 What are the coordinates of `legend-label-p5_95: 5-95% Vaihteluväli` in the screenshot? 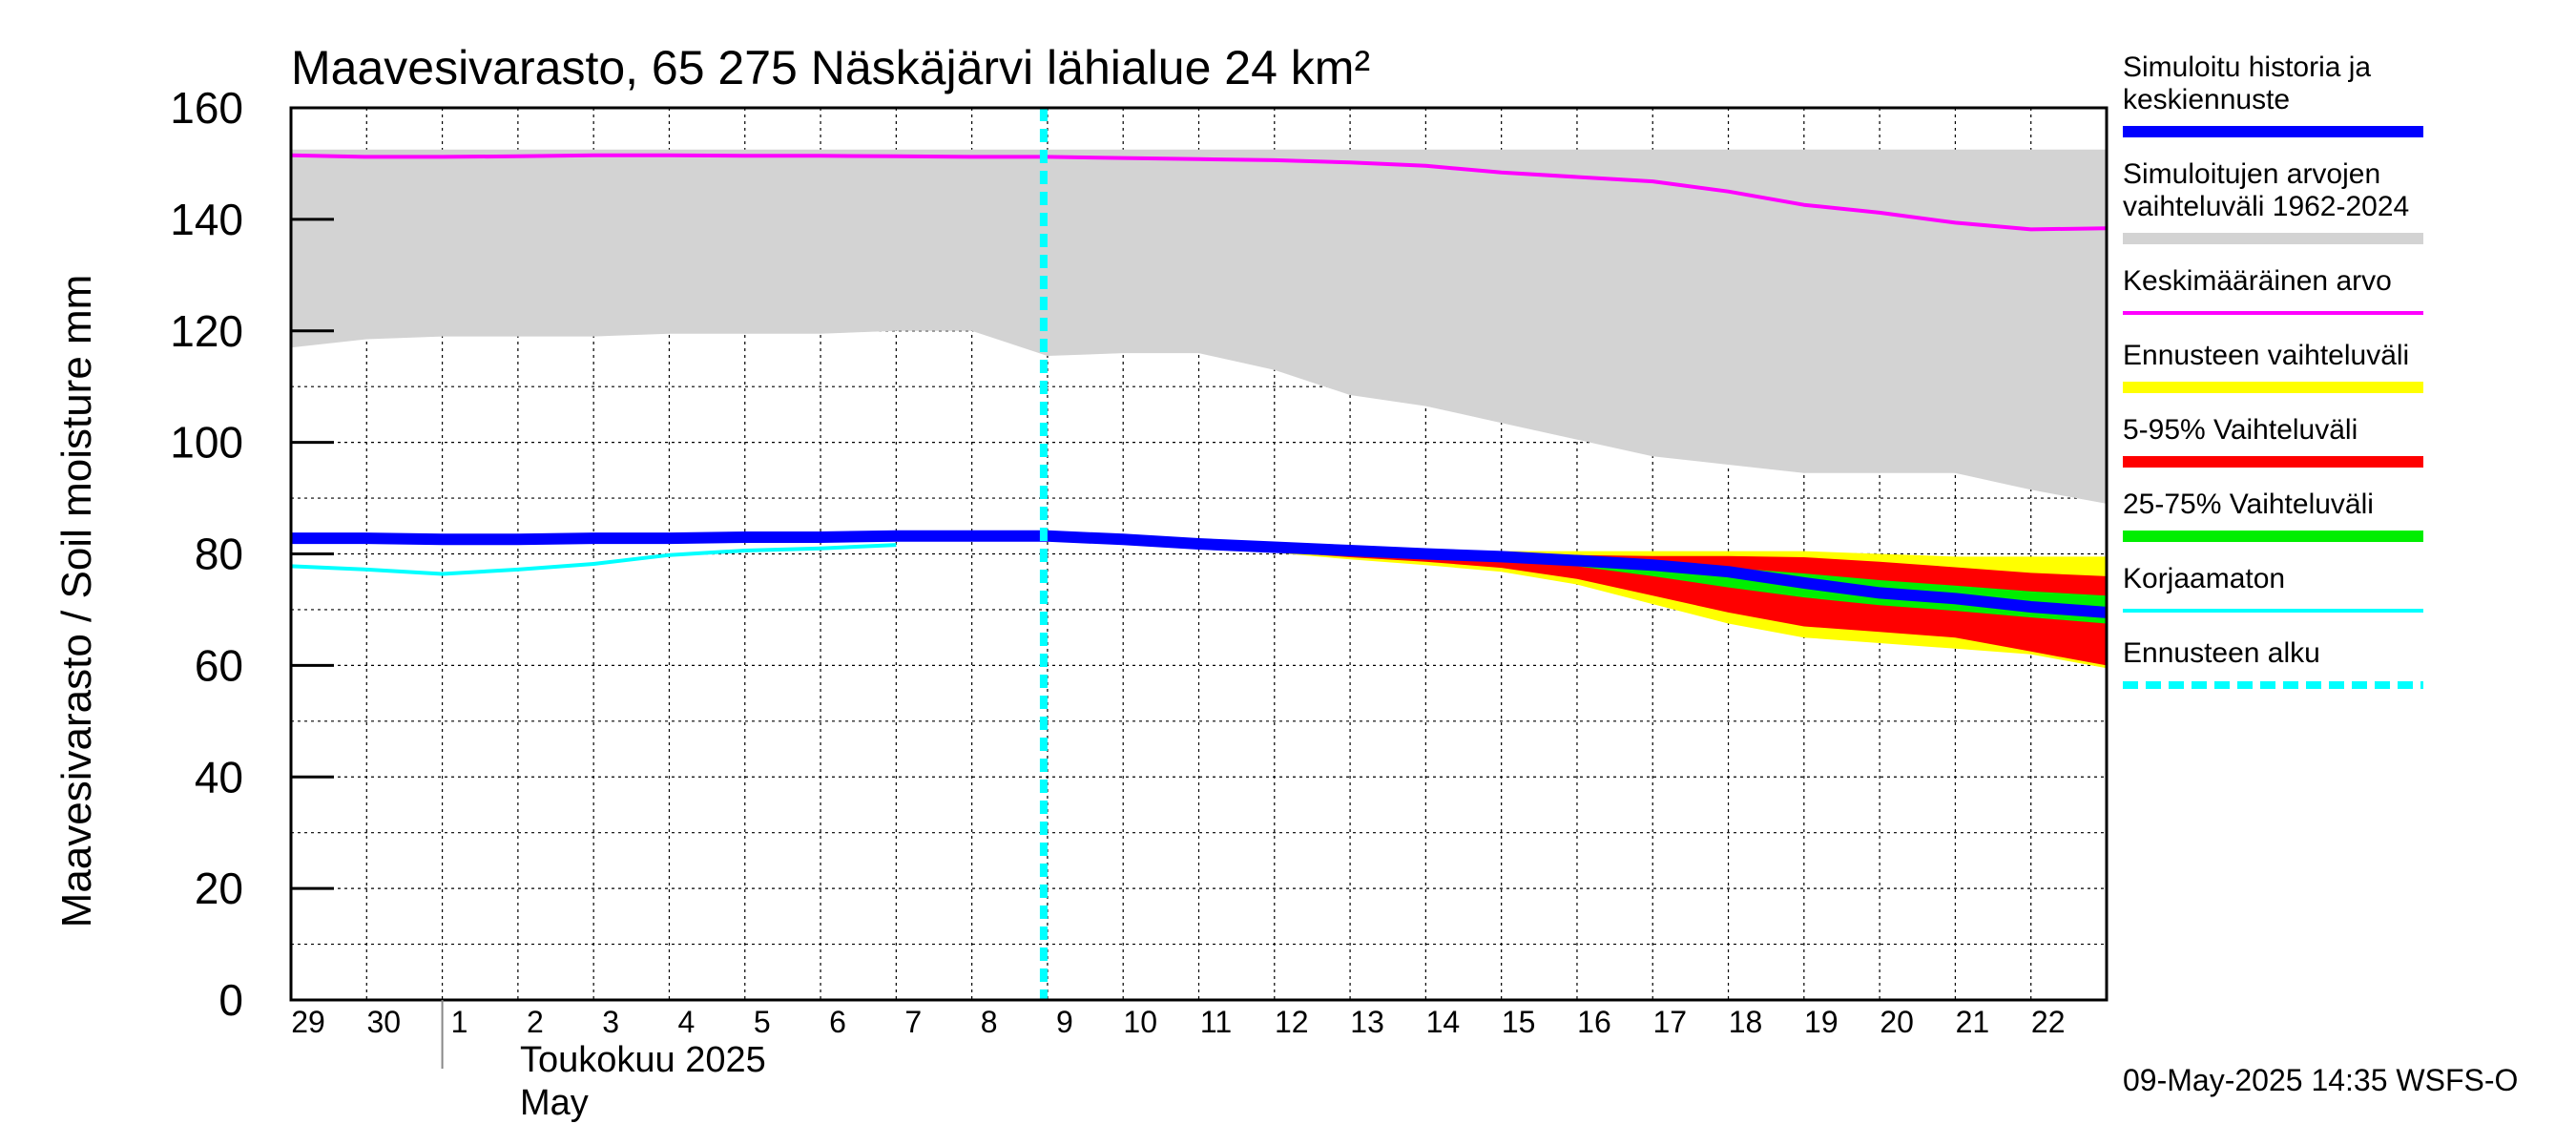 It's located at (2240, 430).